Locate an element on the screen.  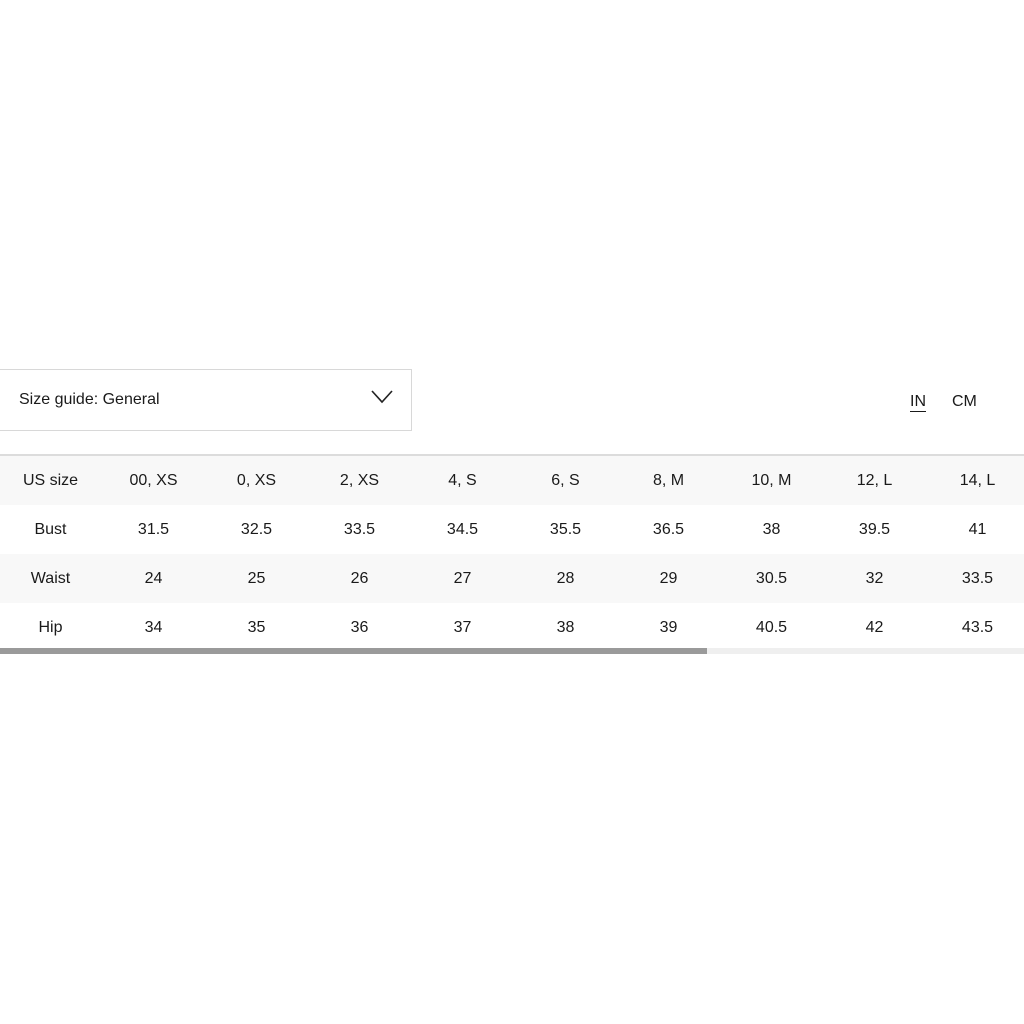
unit-toggle: IN CM is located at coordinates (943, 402).